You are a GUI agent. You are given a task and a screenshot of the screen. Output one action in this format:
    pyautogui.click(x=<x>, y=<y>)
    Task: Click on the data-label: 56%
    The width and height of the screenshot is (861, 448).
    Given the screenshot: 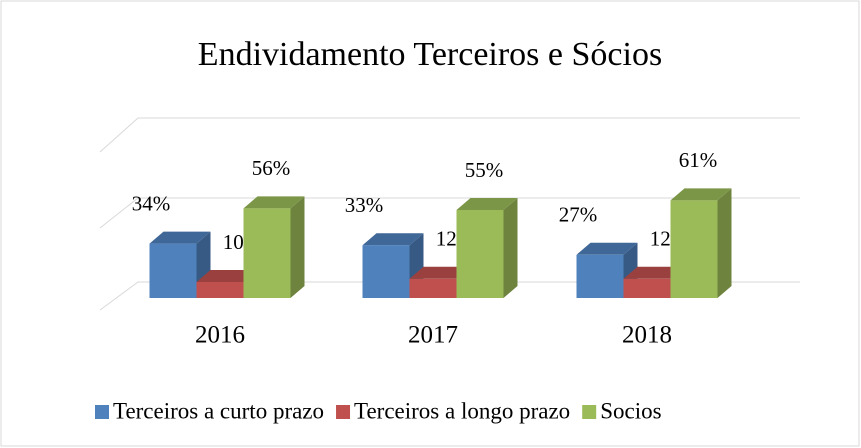 What is the action you would take?
    pyautogui.click(x=271, y=168)
    